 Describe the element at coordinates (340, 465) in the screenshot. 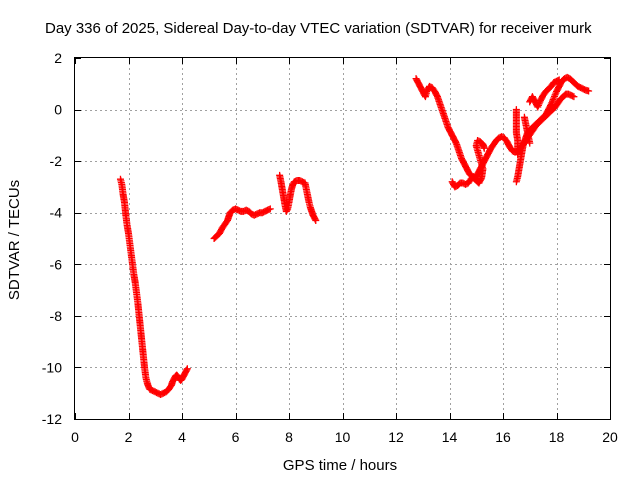

I see `x-axis-label: GPS time / hours` at that location.